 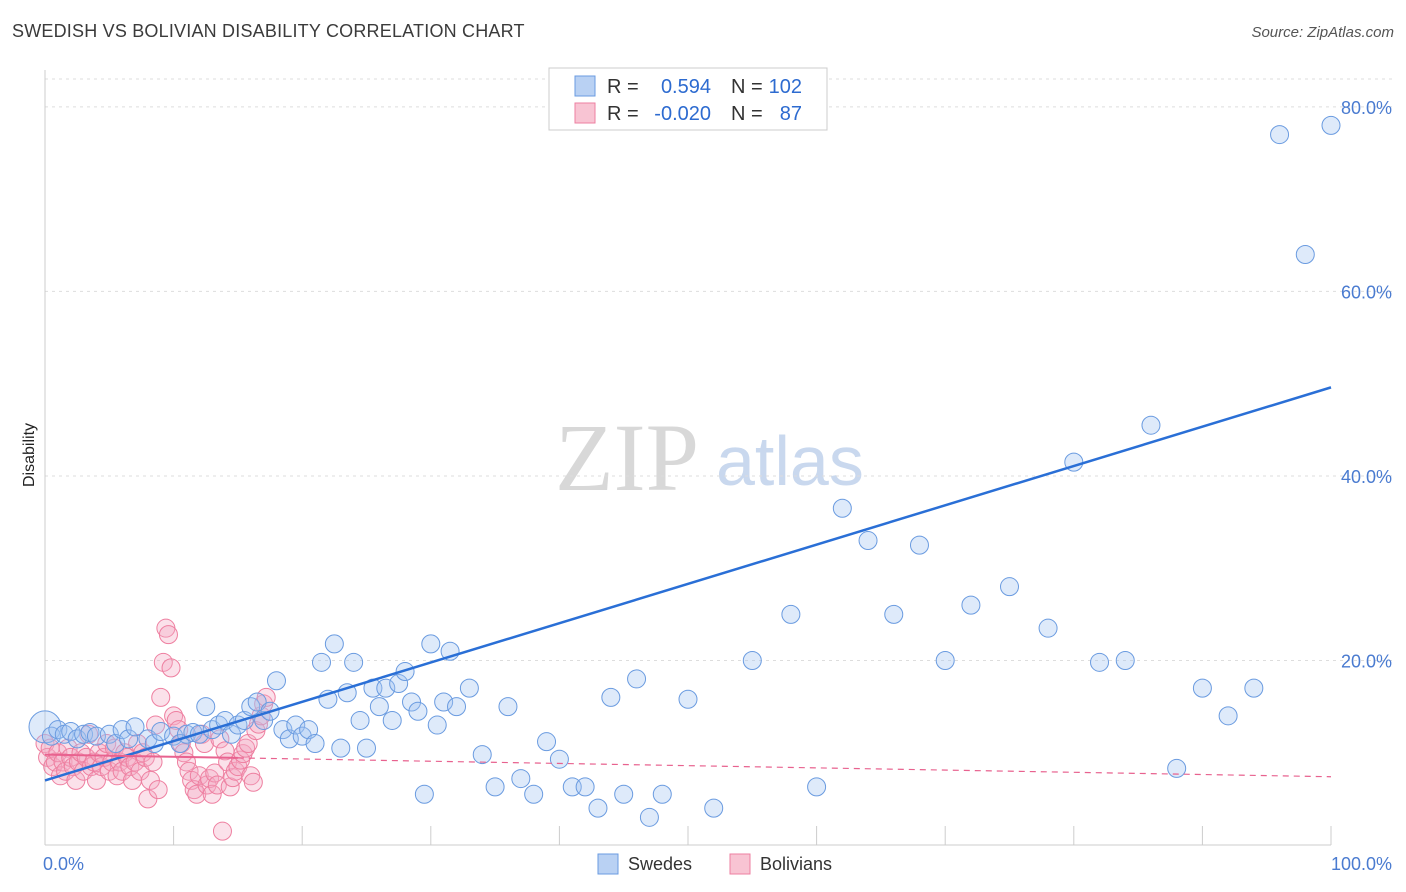 I want to click on y-tick-label: 80.0%, so click(x=1366, y=108).